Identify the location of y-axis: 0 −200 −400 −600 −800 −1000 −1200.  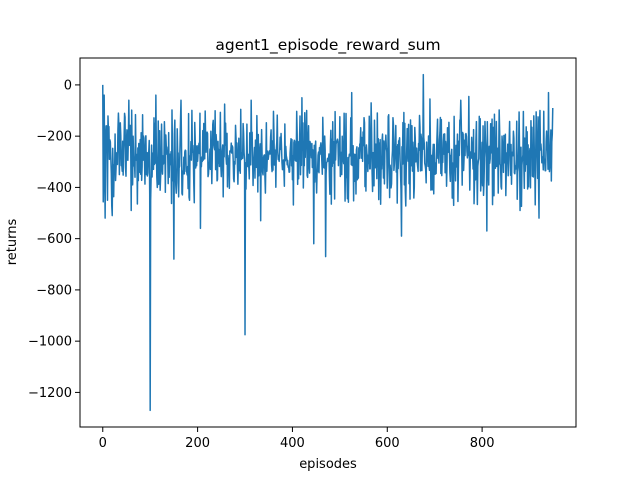
(54, 239).